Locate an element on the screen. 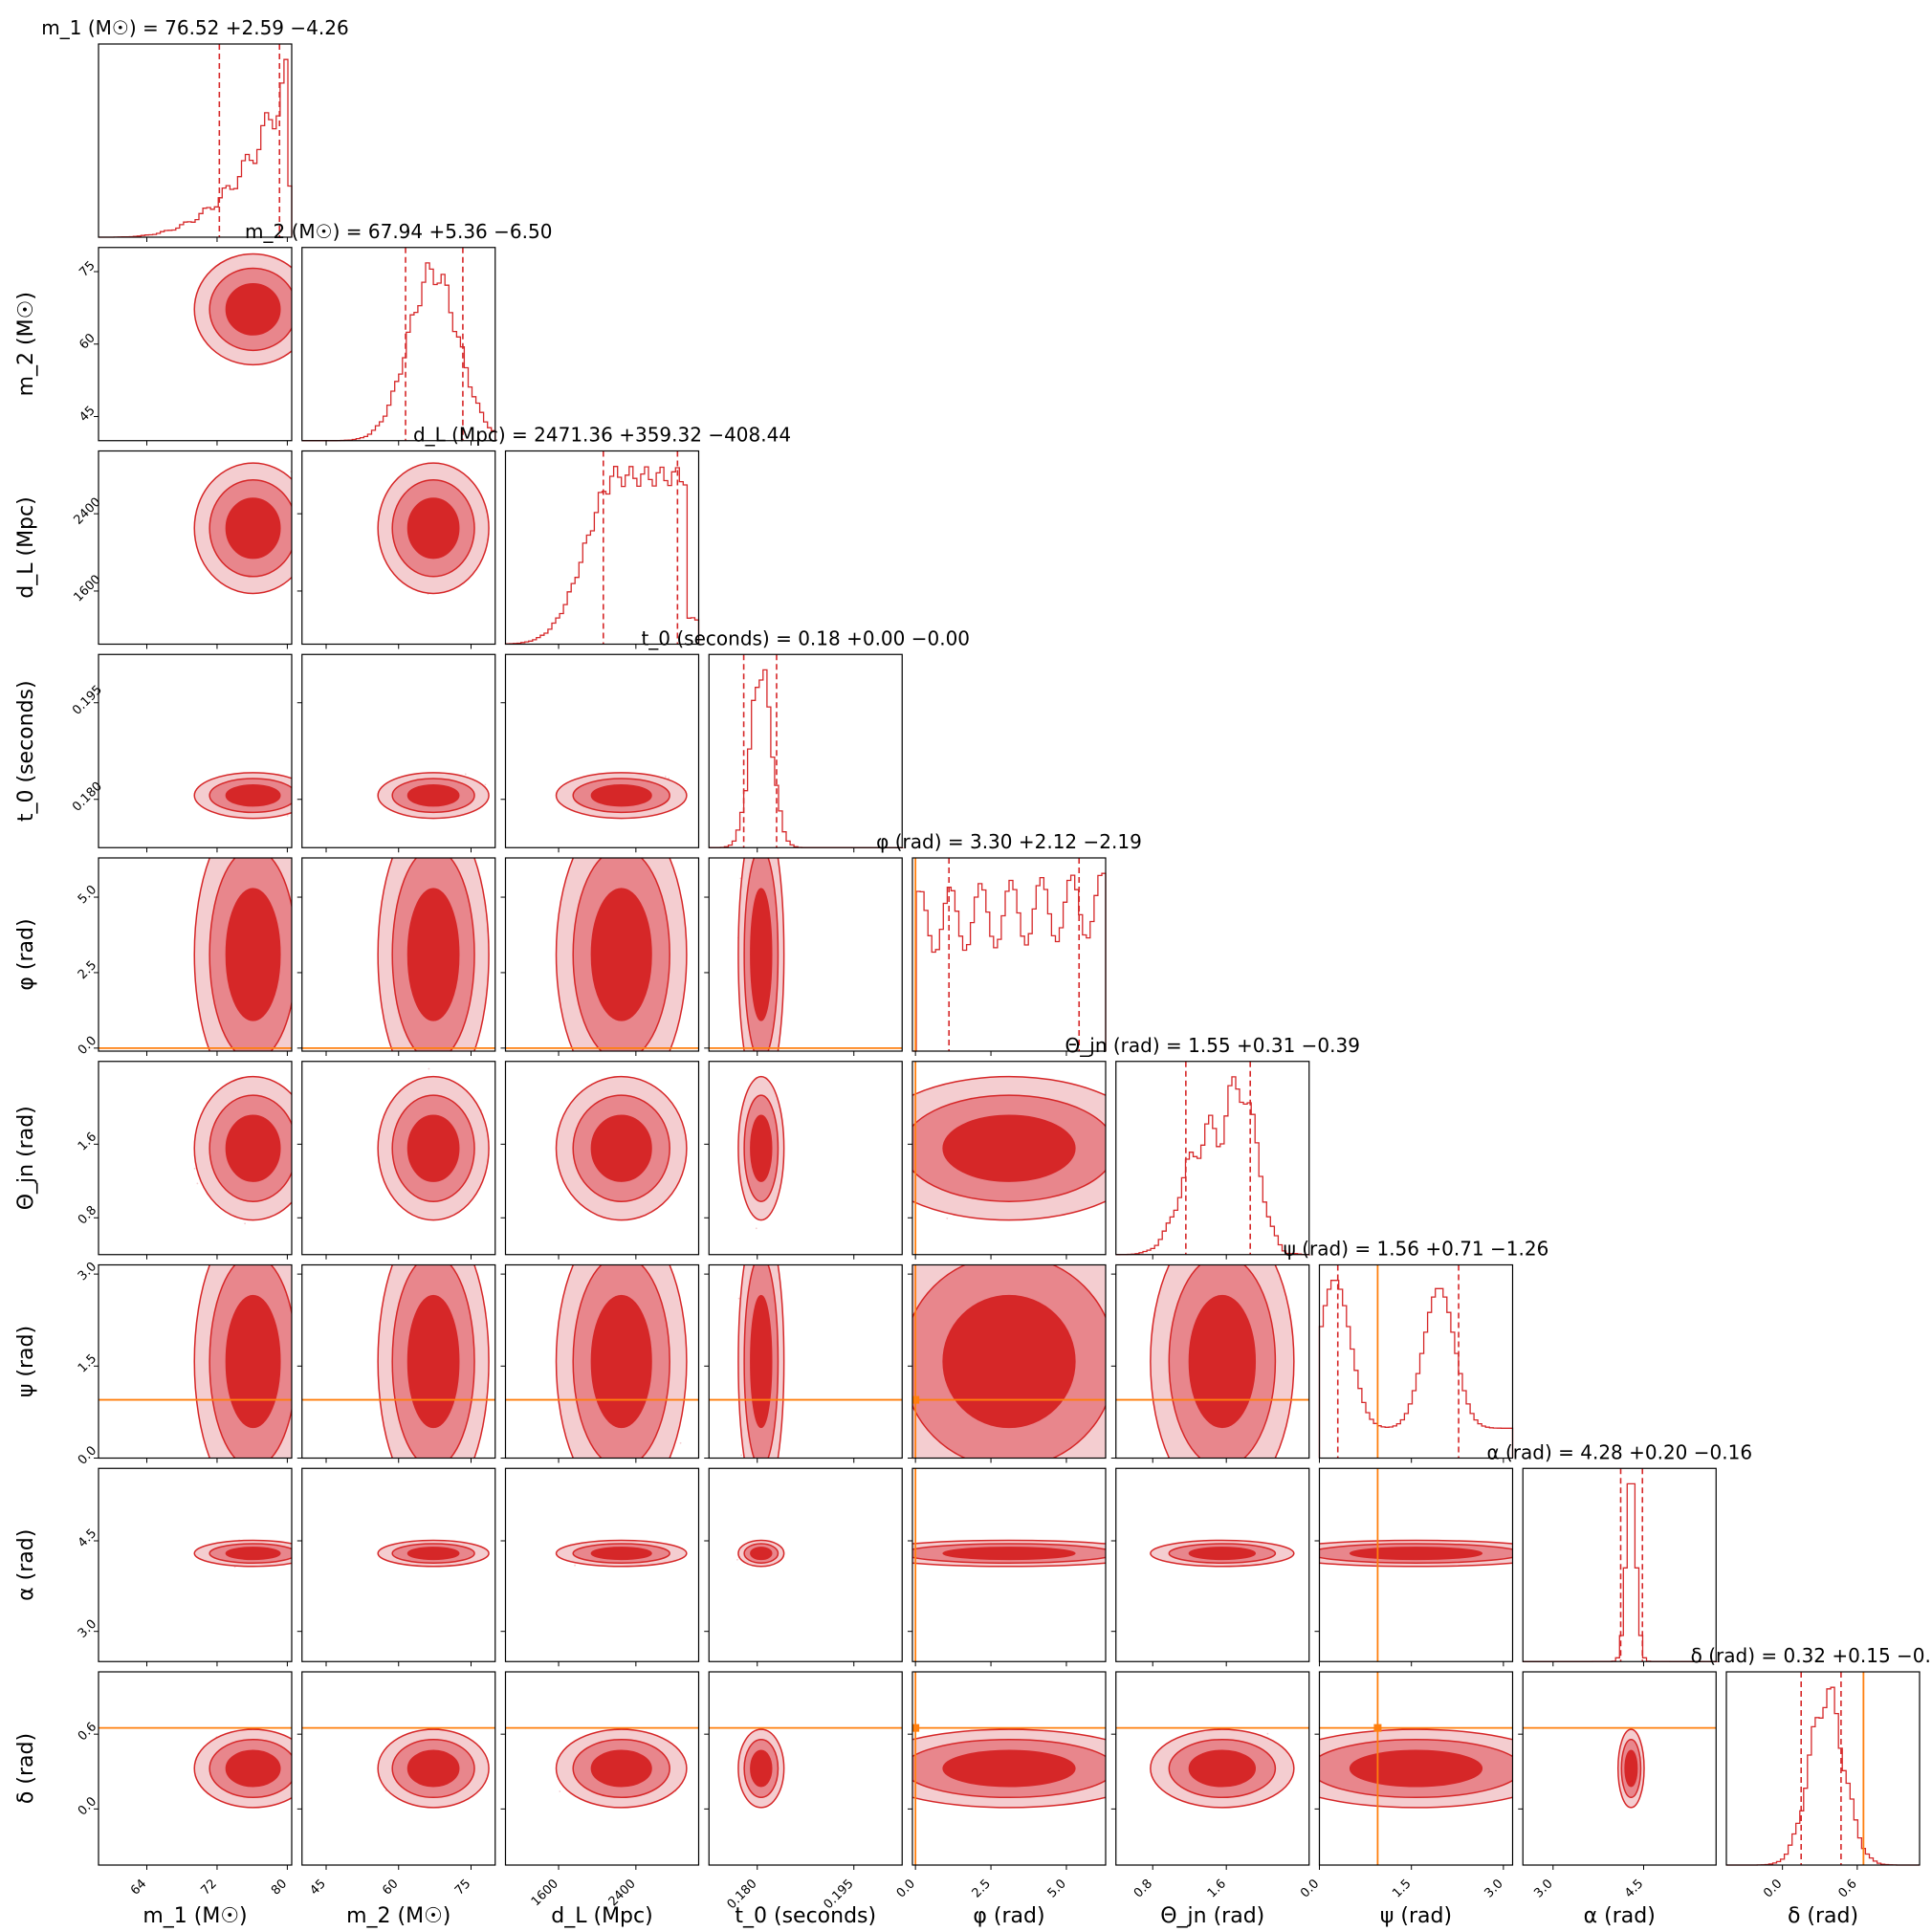 Image resolution: width=1932 pixels, height=1932 pixels. x-tick-label: 1.6 is located at coordinates (1217, 1888).